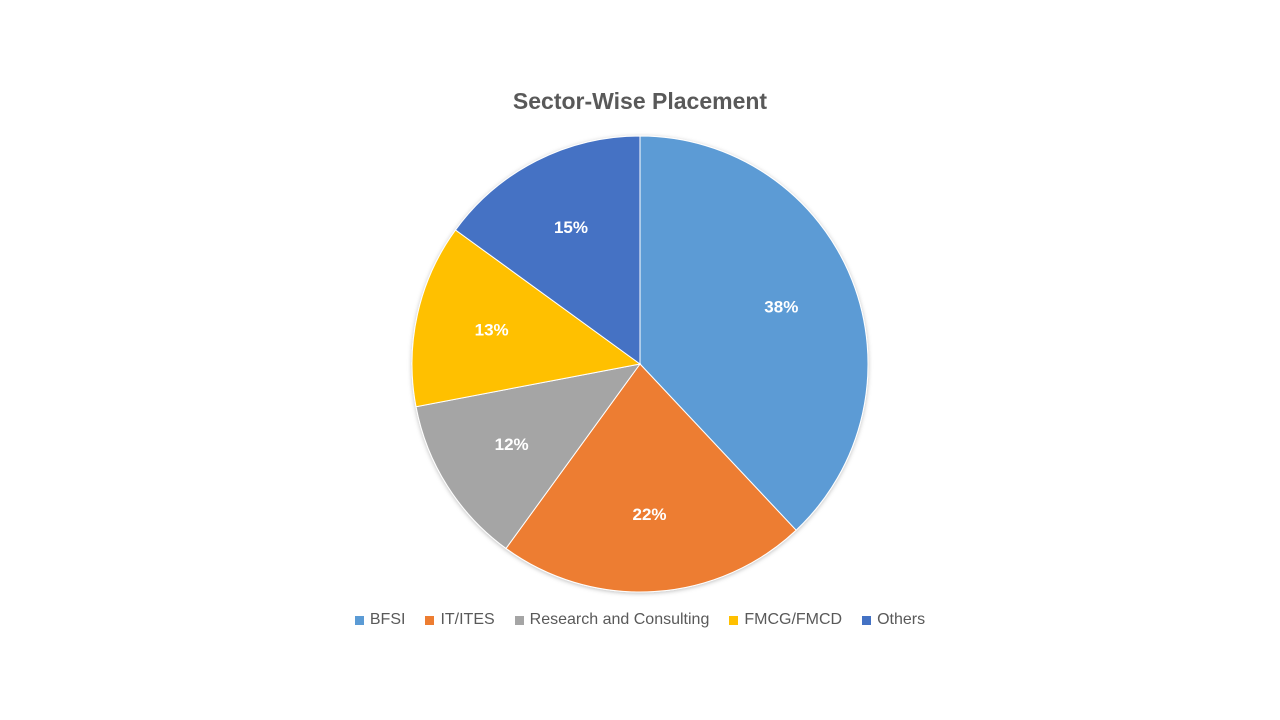 The width and height of the screenshot is (1280, 720). I want to click on data-label-research-and-consulting: 12%, so click(512, 444).